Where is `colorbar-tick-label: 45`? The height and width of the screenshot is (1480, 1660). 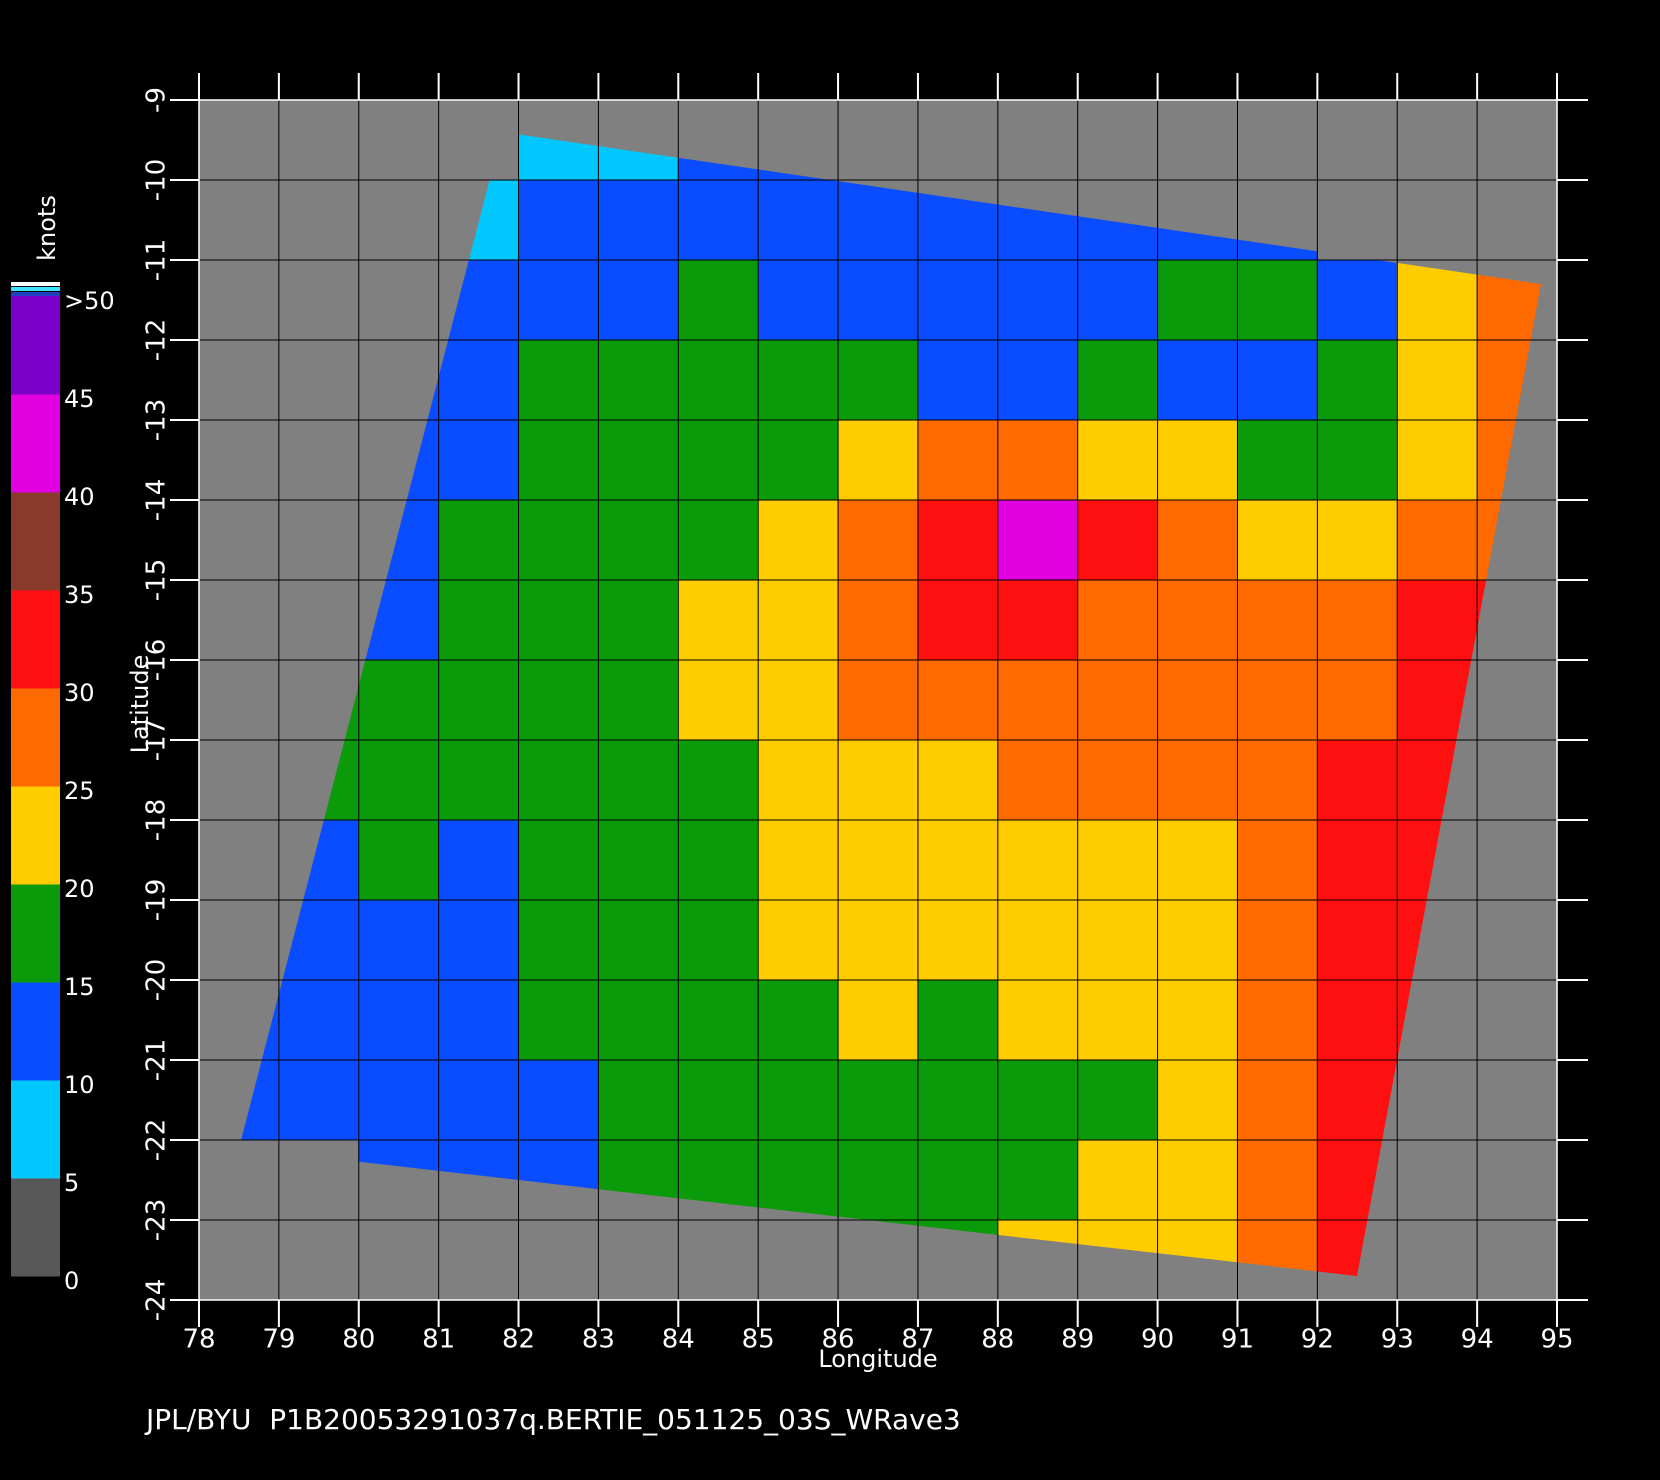
colorbar-tick-label: 45 is located at coordinates (79, 399).